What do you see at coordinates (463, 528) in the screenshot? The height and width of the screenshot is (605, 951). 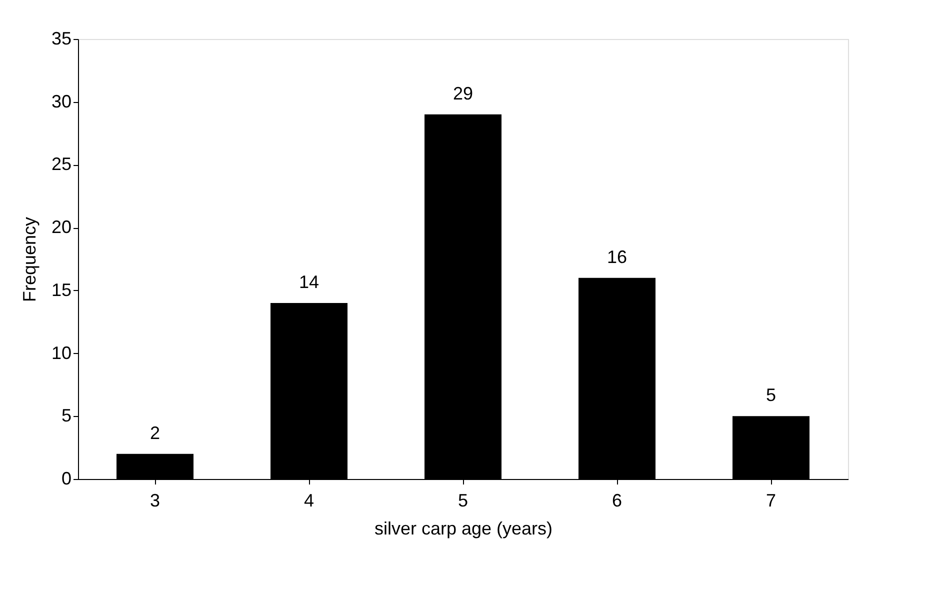 I see `x-axis-title: silver carp age (years)` at bounding box center [463, 528].